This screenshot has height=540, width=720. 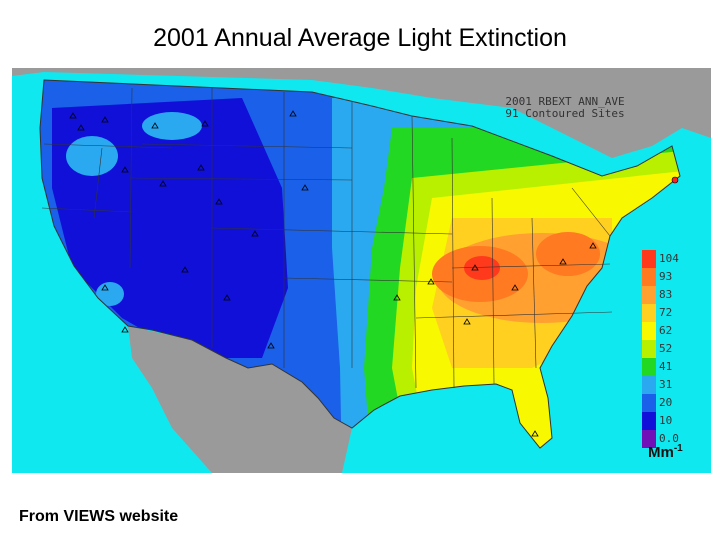 What do you see at coordinates (666, 420) in the screenshot?
I see `legend-label: 10` at bounding box center [666, 420].